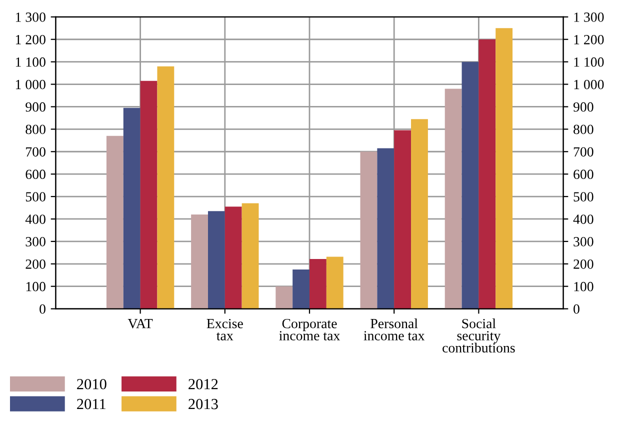 Image resolution: width=619 pixels, height=423 pixels. Describe the element at coordinates (309, 329) in the screenshot. I see `x-tick-label: Corporate income tax` at that location.